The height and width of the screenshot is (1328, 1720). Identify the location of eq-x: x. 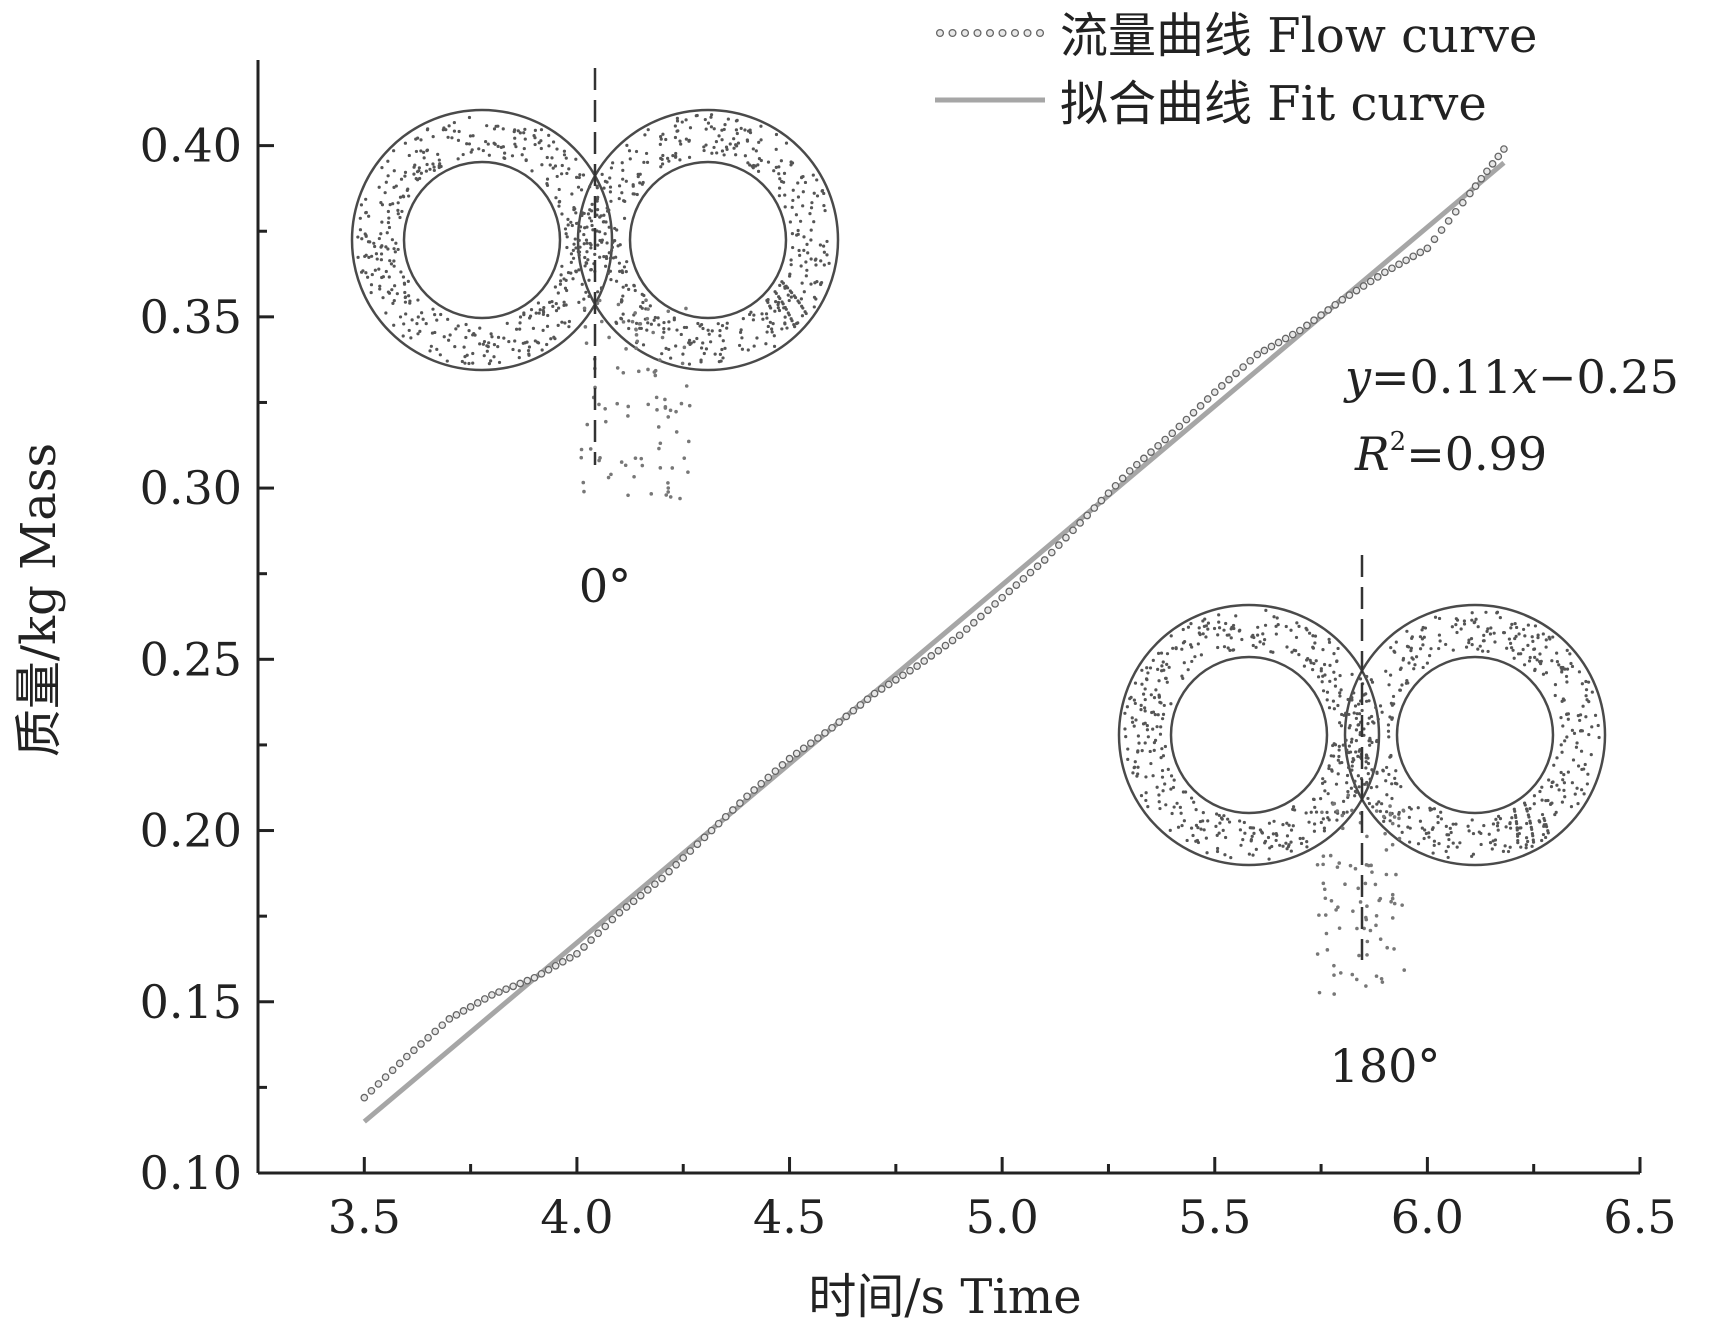
(1525, 377).